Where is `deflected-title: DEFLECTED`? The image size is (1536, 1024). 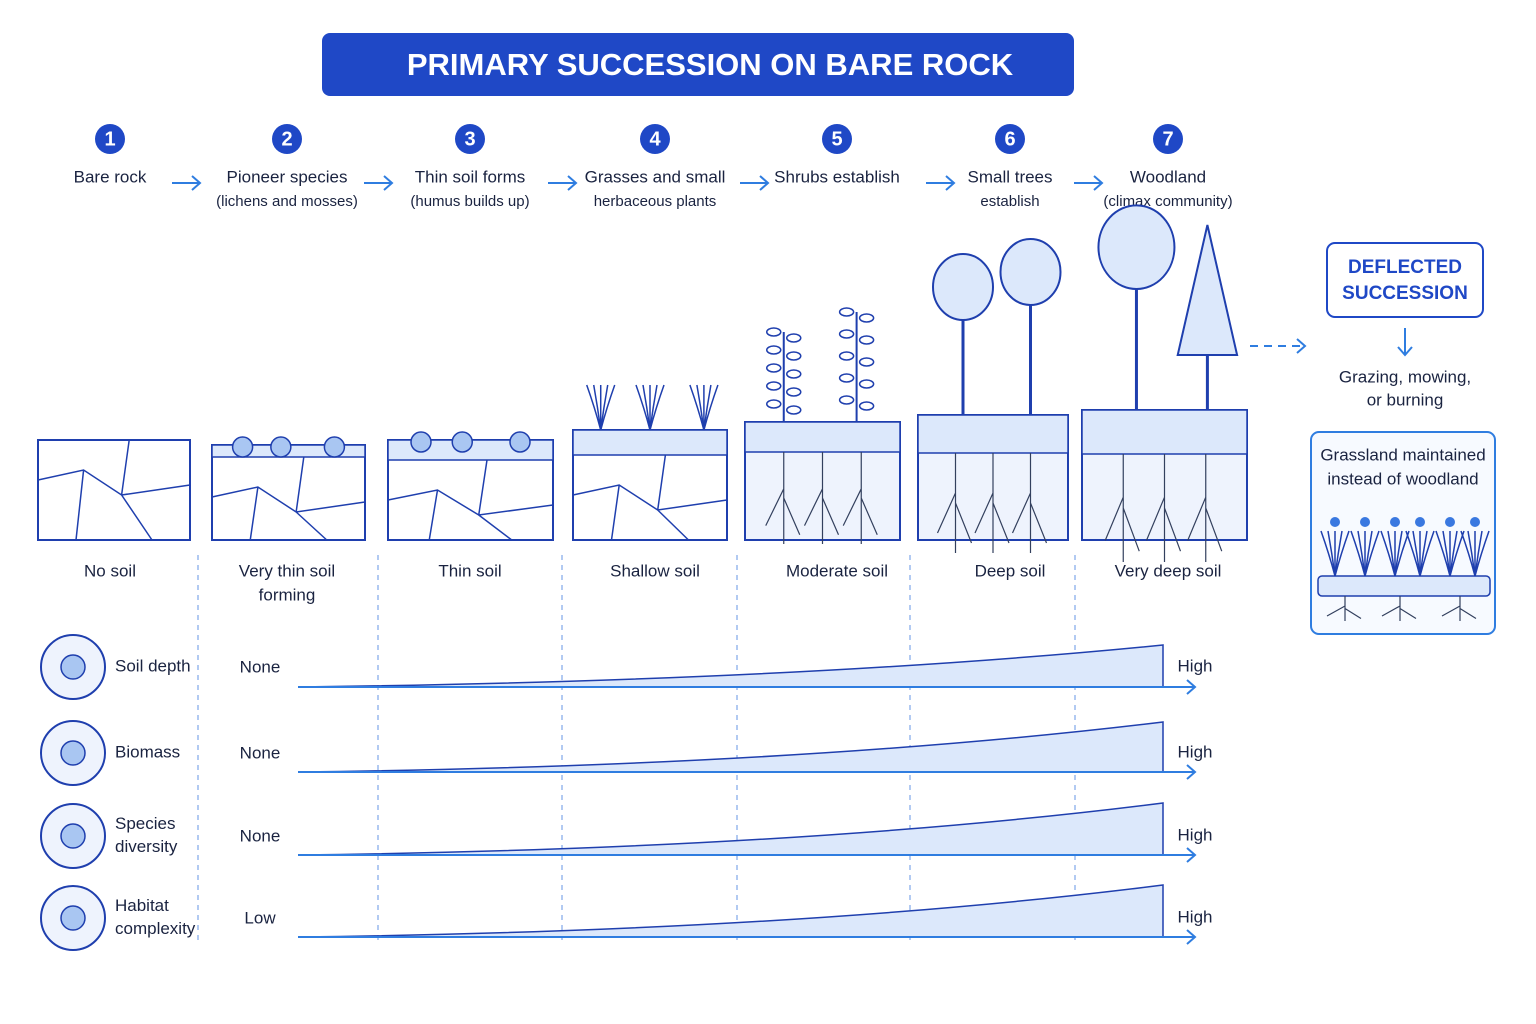 deflected-title: DEFLECTED is located at coordinates (1405, 267).